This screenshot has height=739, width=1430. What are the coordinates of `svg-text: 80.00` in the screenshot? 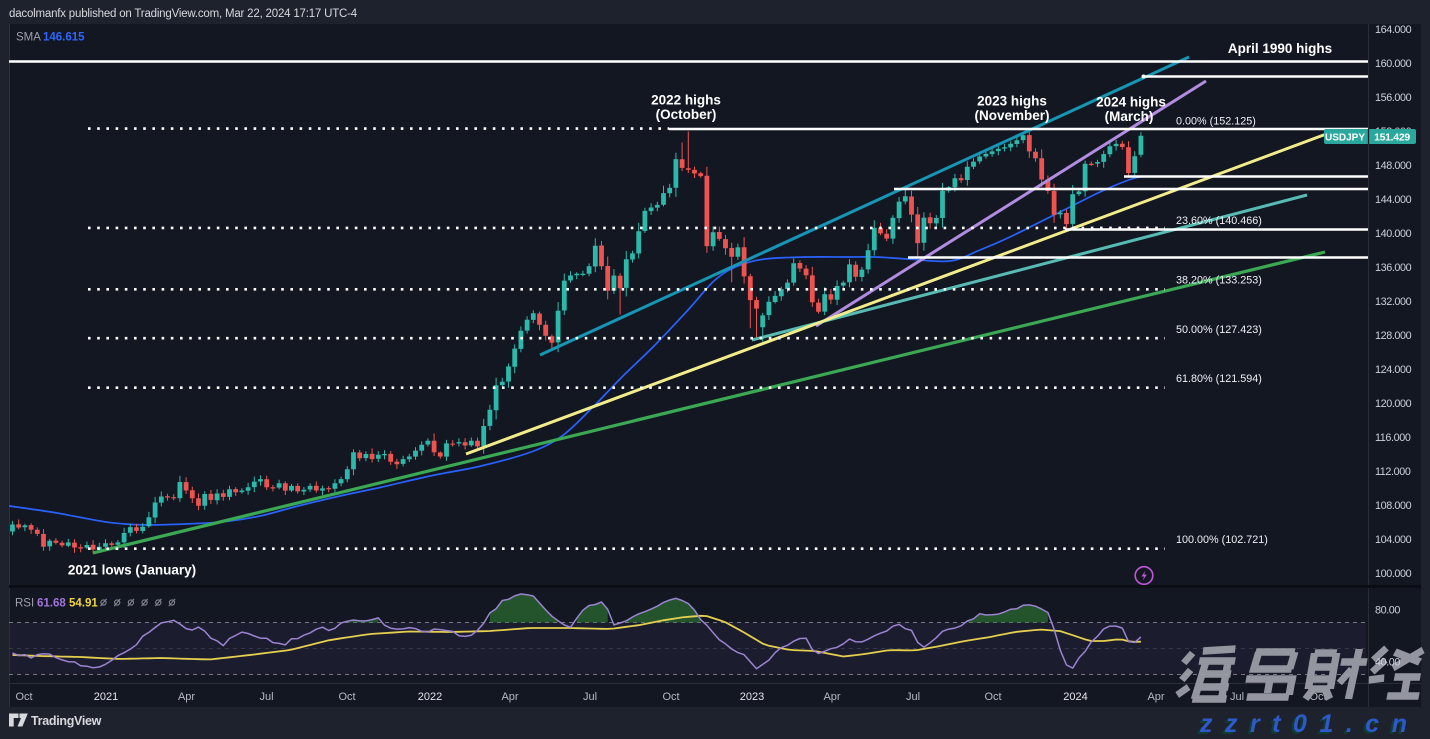 It's located at (1387, 611).